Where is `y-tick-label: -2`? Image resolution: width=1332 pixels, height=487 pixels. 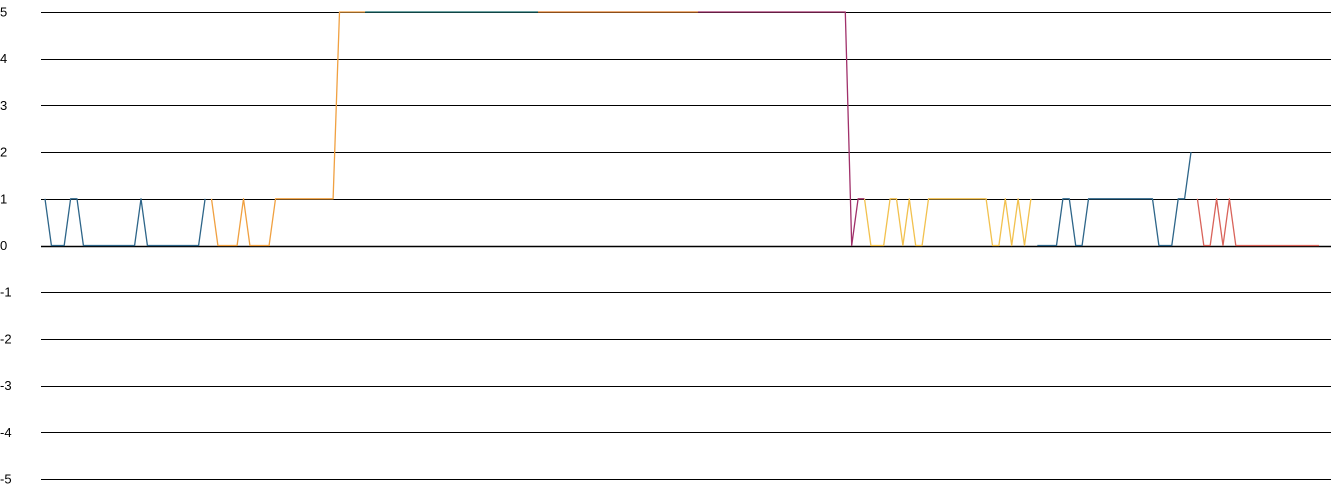 y-tick-label: -2 is located at coordinates (6, 338).